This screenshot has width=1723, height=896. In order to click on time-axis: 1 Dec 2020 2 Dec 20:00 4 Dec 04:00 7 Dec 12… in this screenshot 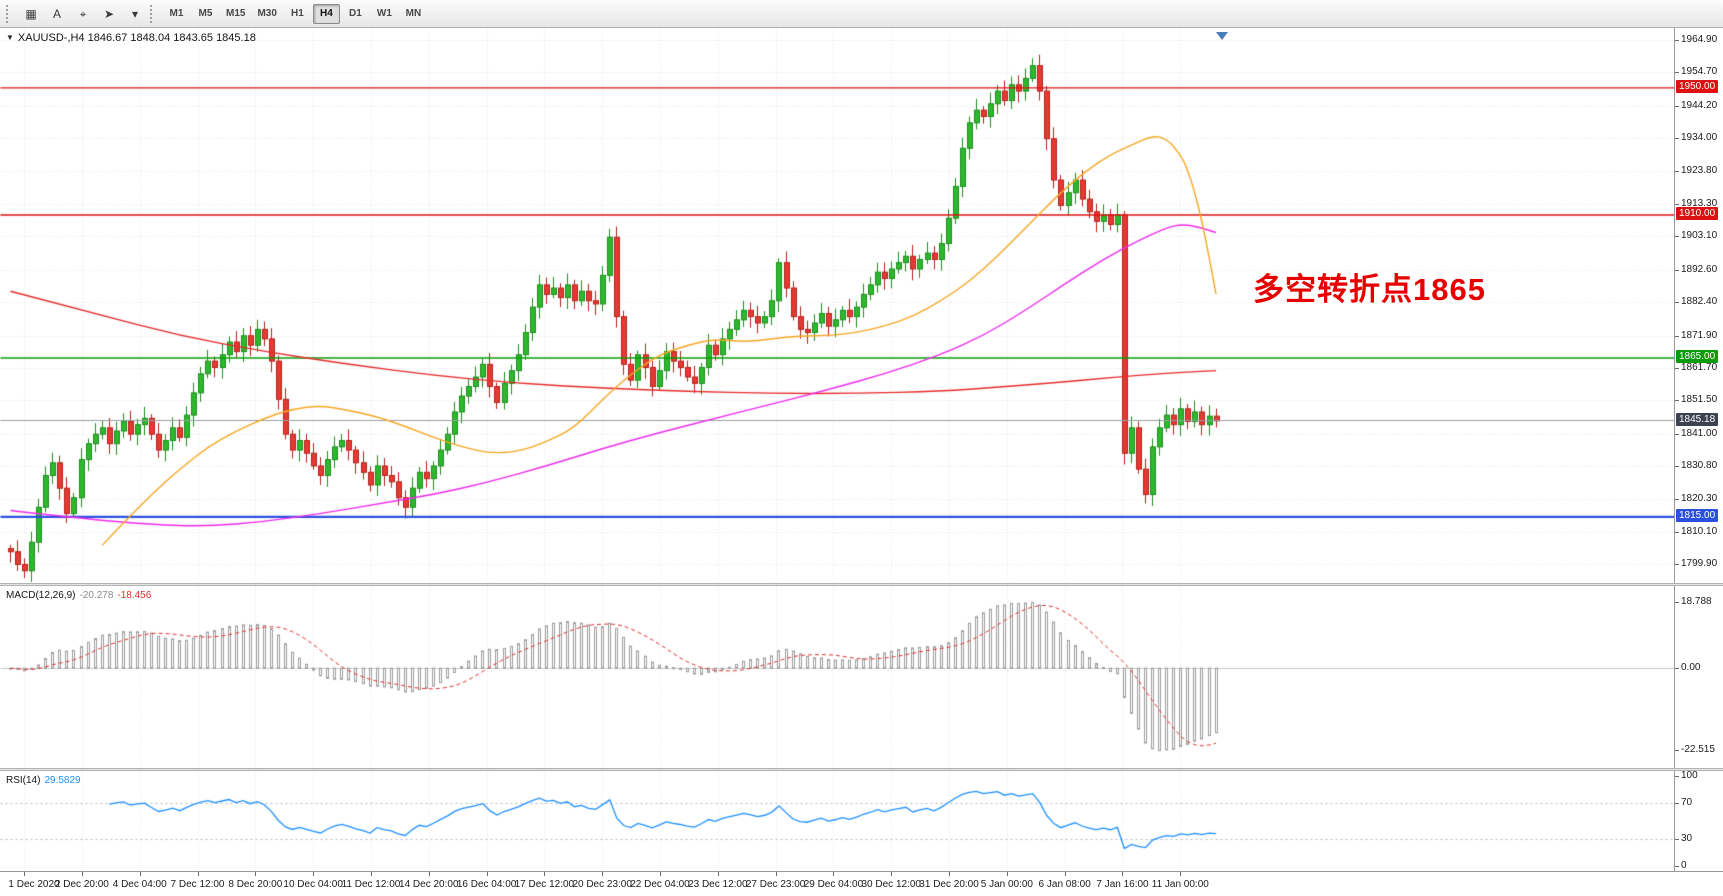, I will do `click(861, 883)`.